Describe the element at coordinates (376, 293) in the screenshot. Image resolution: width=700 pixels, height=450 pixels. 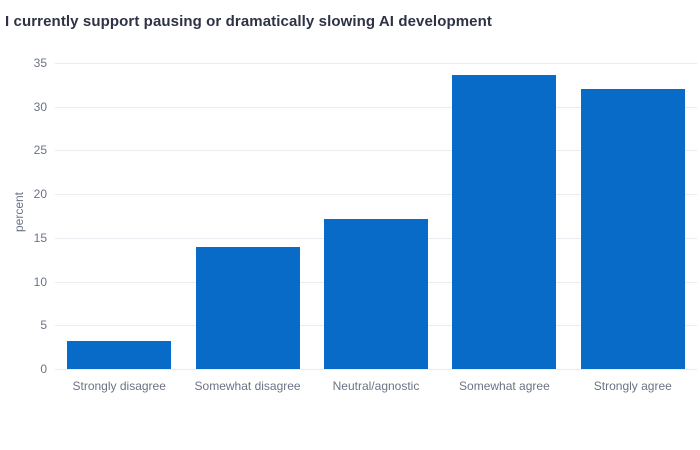
I see `bar-neutral-agnostic` at that location.